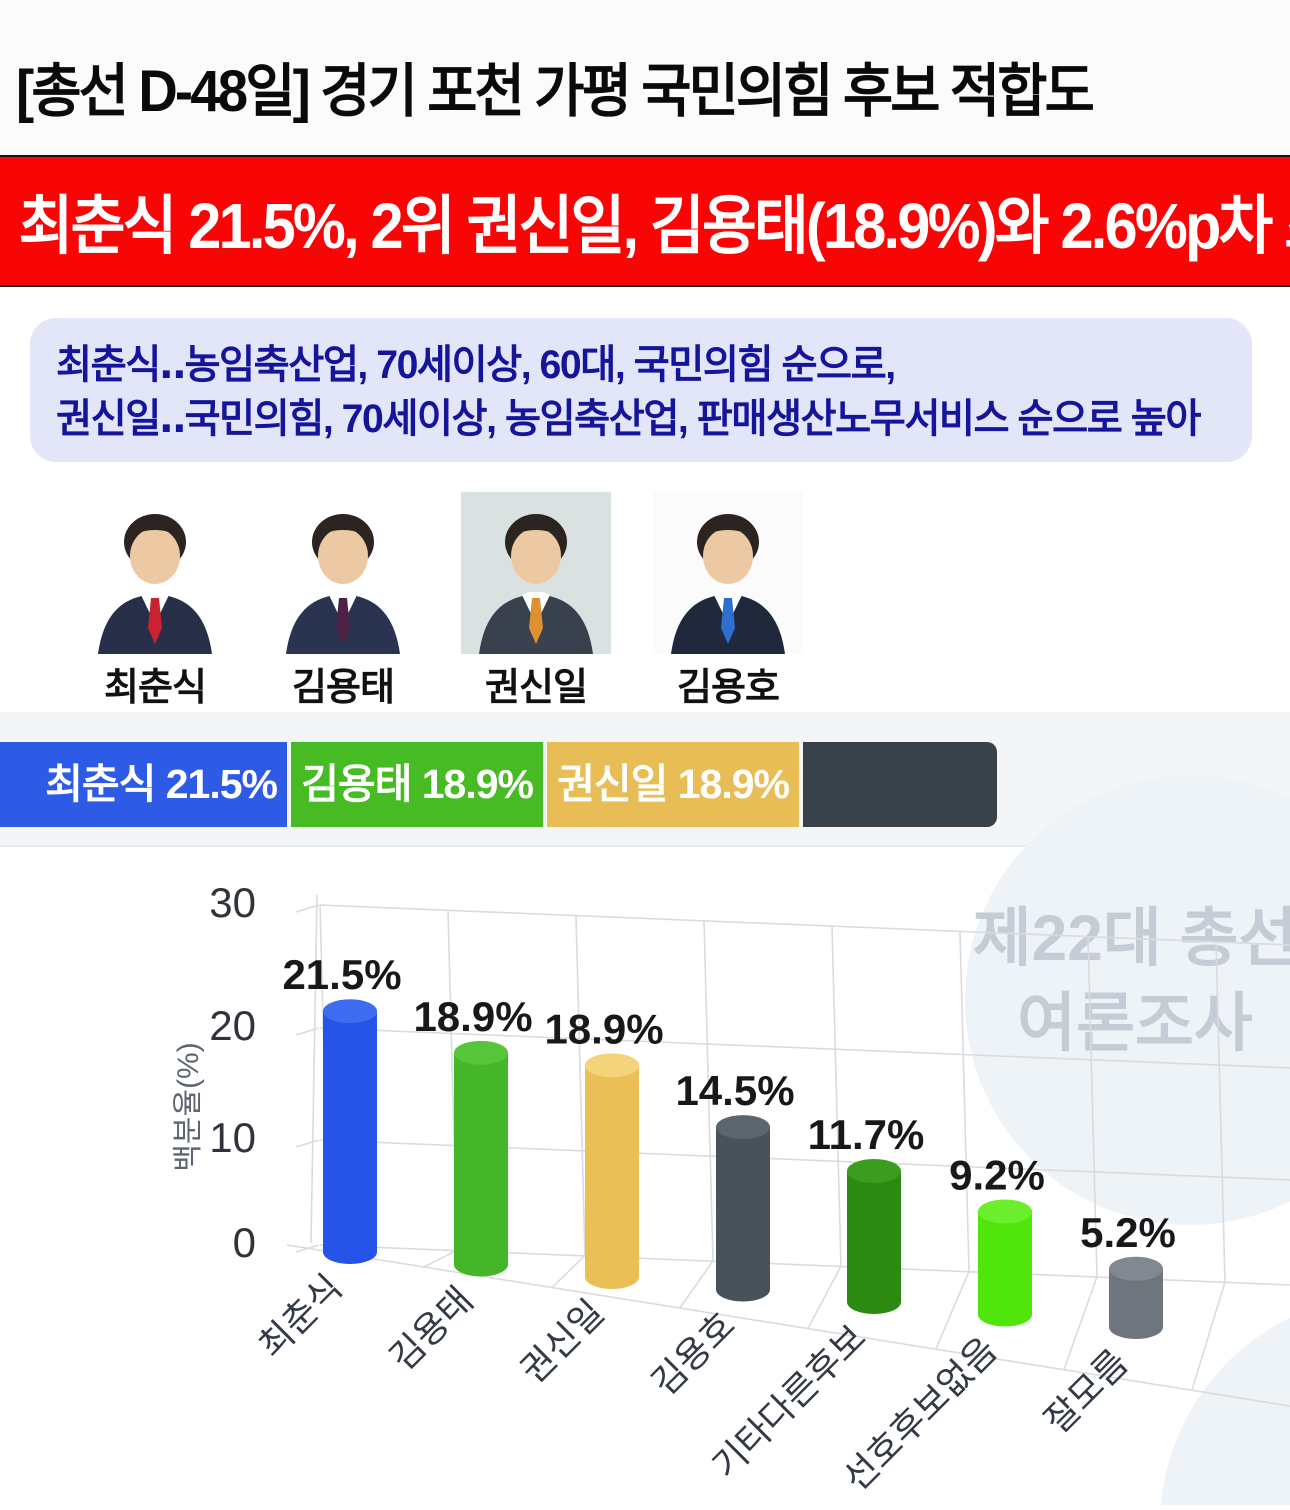 This screenshot has height=1510, width=1290. I want to click on page-title: [총선 D-48일] 경기 포천 가평 국민의힘 후보 적합도, so click(555, 91).